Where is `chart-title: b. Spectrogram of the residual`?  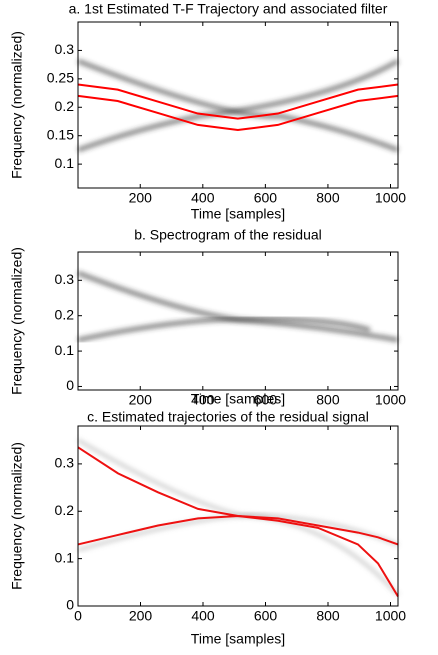 chart-title: b. Spectrogram of the residual is located at coordinates (228, 235).